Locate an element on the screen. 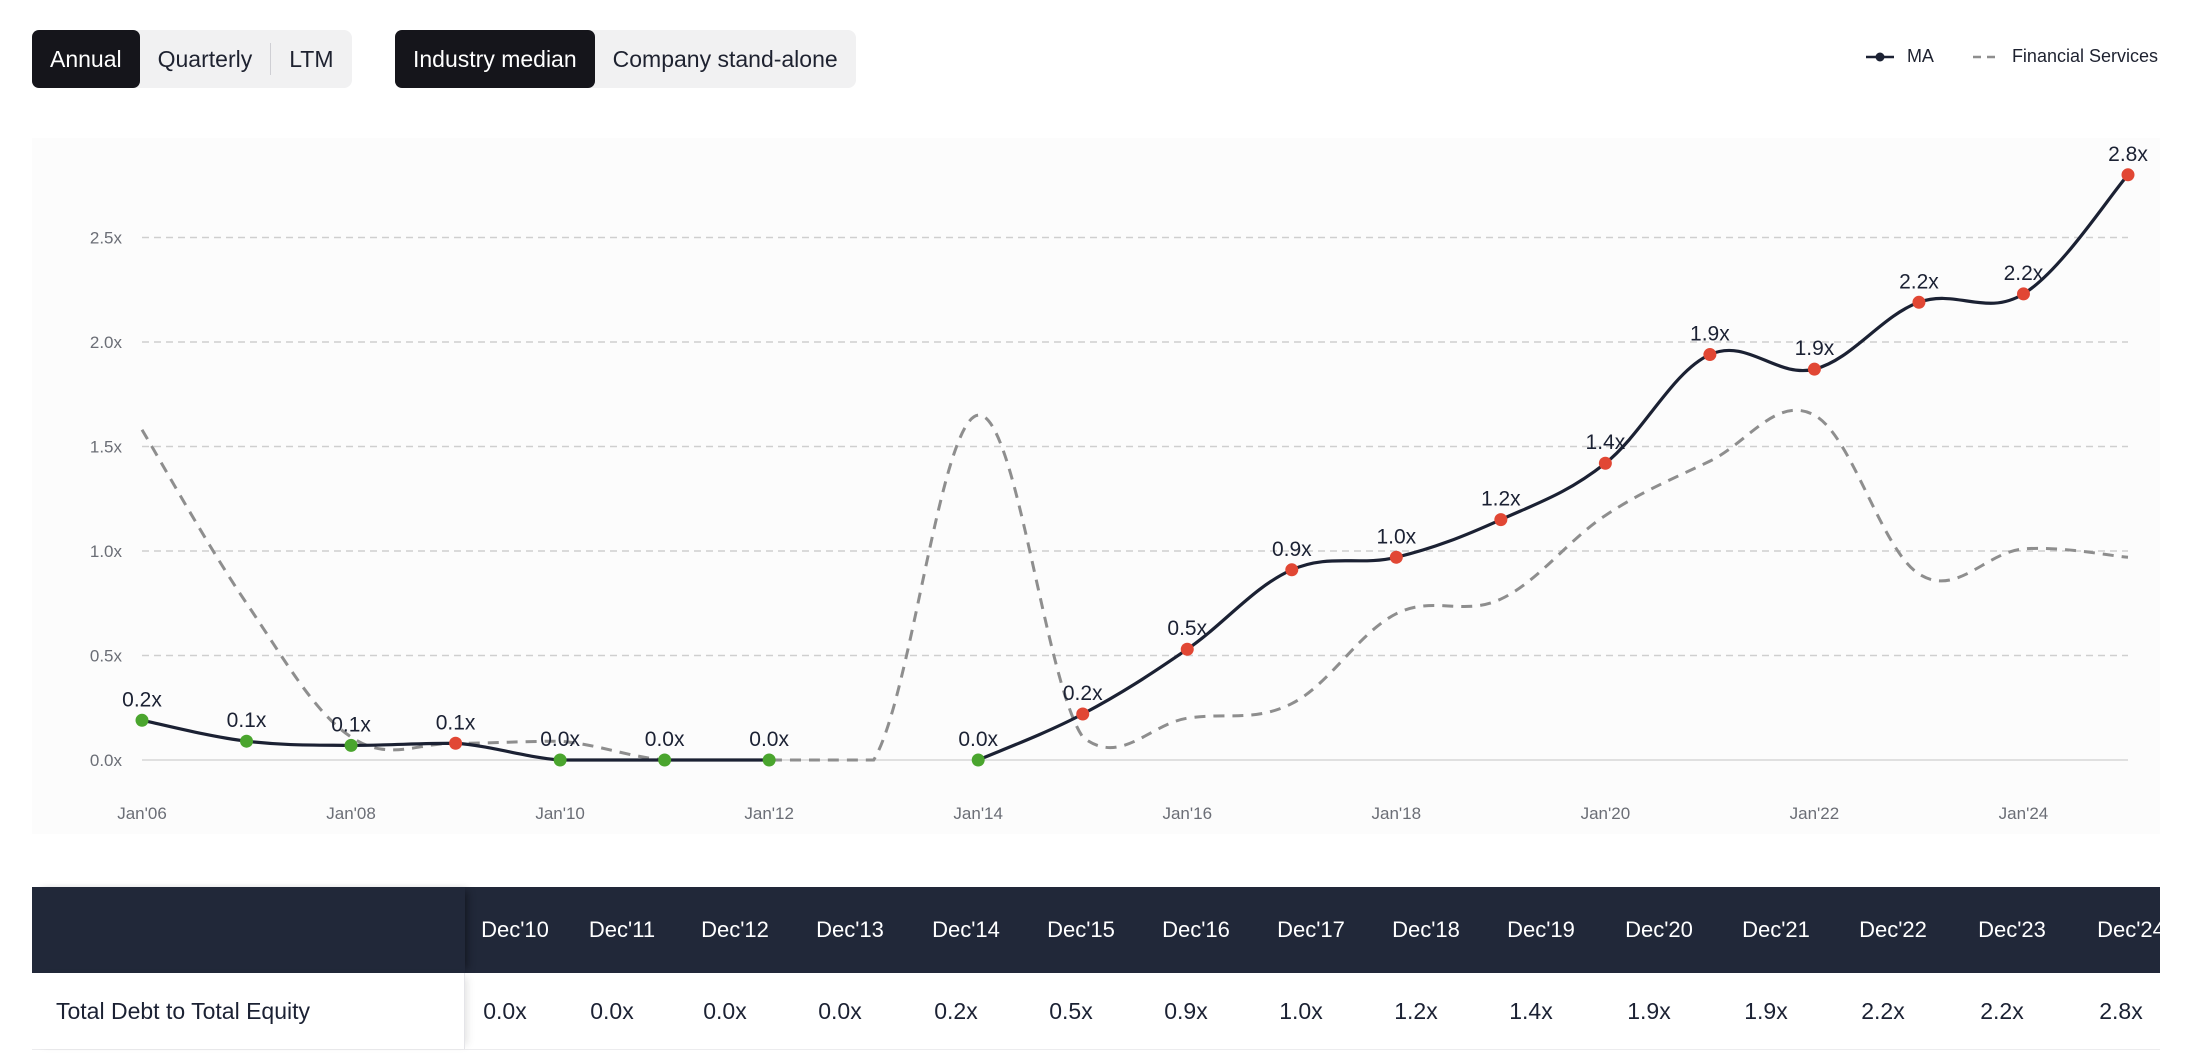  company-standalone-button: Company stand-alone is located at coordinates (725, 58).